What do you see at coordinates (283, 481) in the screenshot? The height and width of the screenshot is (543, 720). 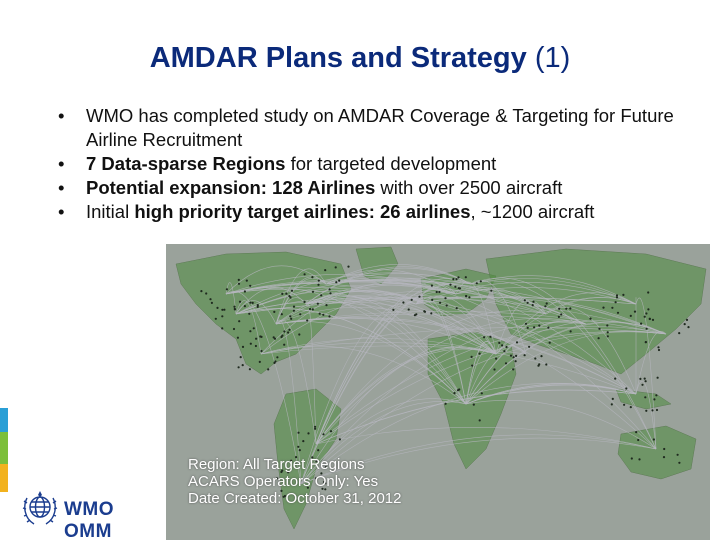 I see `map-caption-operators: ACARS Operators Only: Yes` at bounding box center [283, 481].